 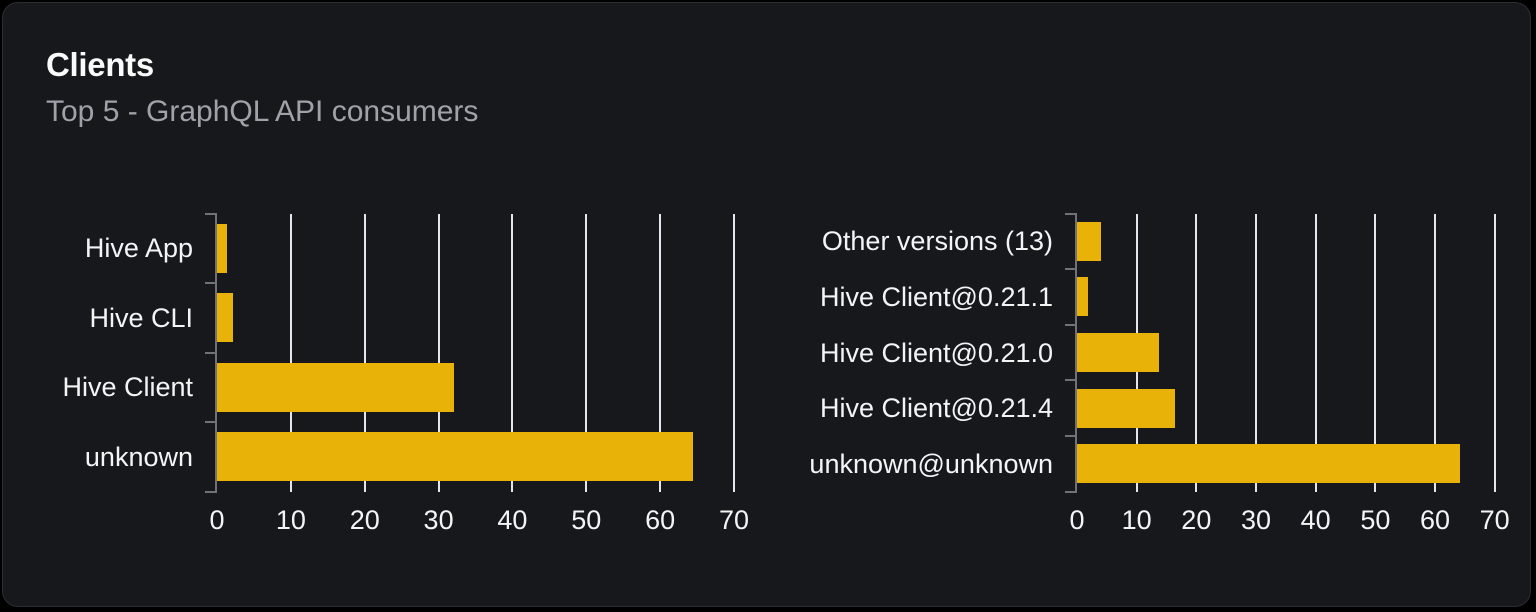 What do you see at coordinates (138, 456) in the screenshot?
I see `category-label: unknown` at bounding box center [138, 456].